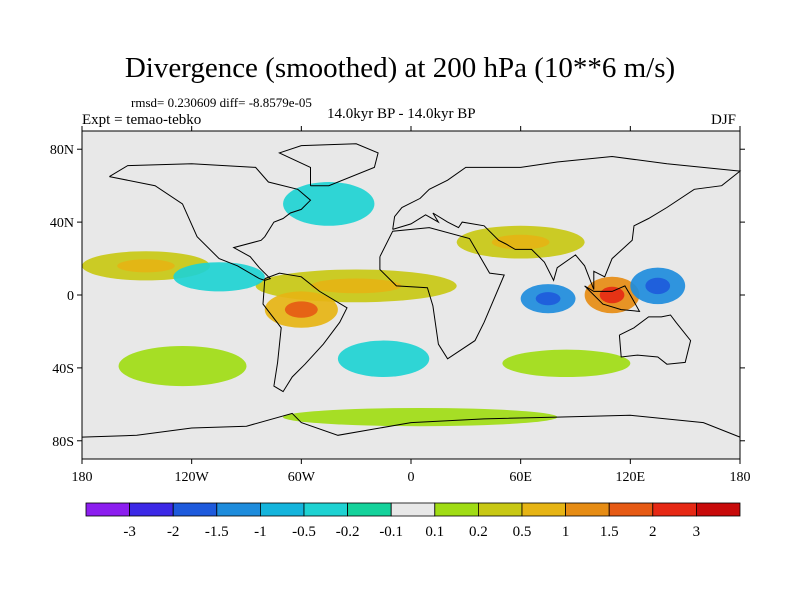  Describe the element at coordinates (62, 223) in the screenshot. I see `y-tick-label-1: 40N` at that location.